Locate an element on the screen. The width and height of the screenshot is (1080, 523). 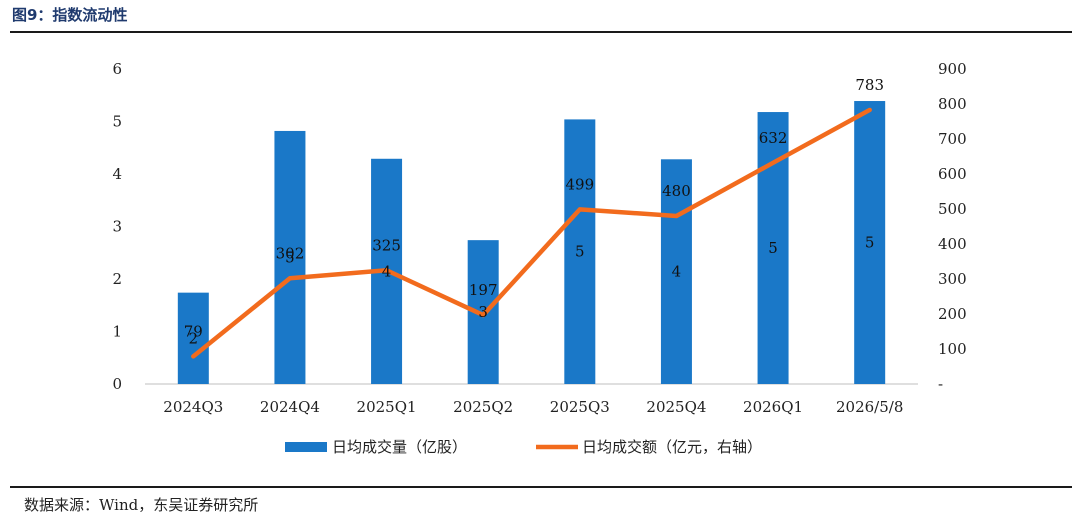
x-tick-label: 2026/5/8 is located at coordinates (869, 407).